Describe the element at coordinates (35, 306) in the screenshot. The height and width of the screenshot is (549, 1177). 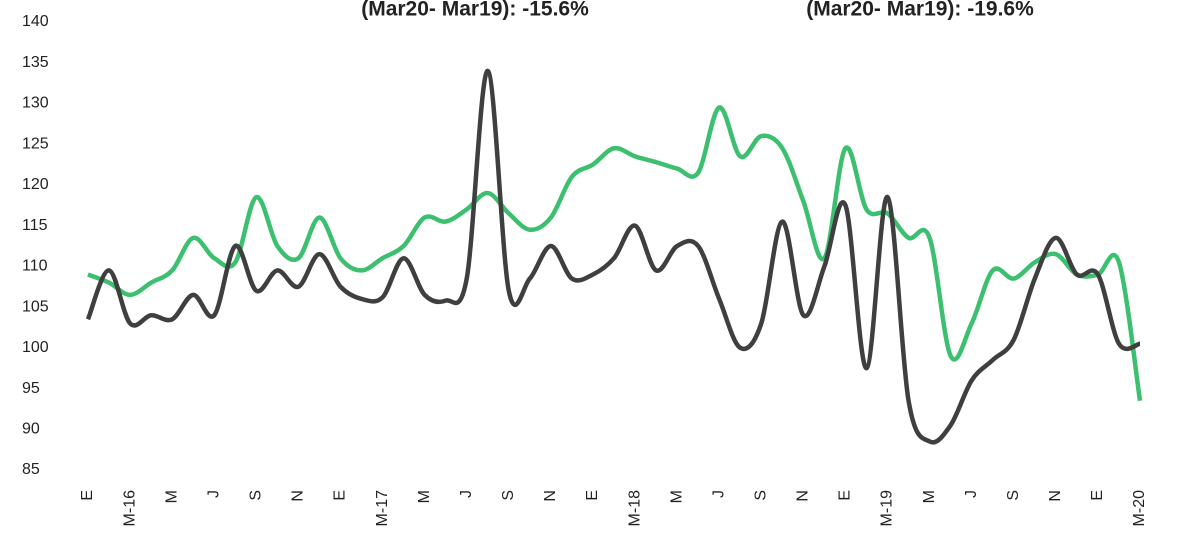
I see `y-tick-label: 105` at that location.